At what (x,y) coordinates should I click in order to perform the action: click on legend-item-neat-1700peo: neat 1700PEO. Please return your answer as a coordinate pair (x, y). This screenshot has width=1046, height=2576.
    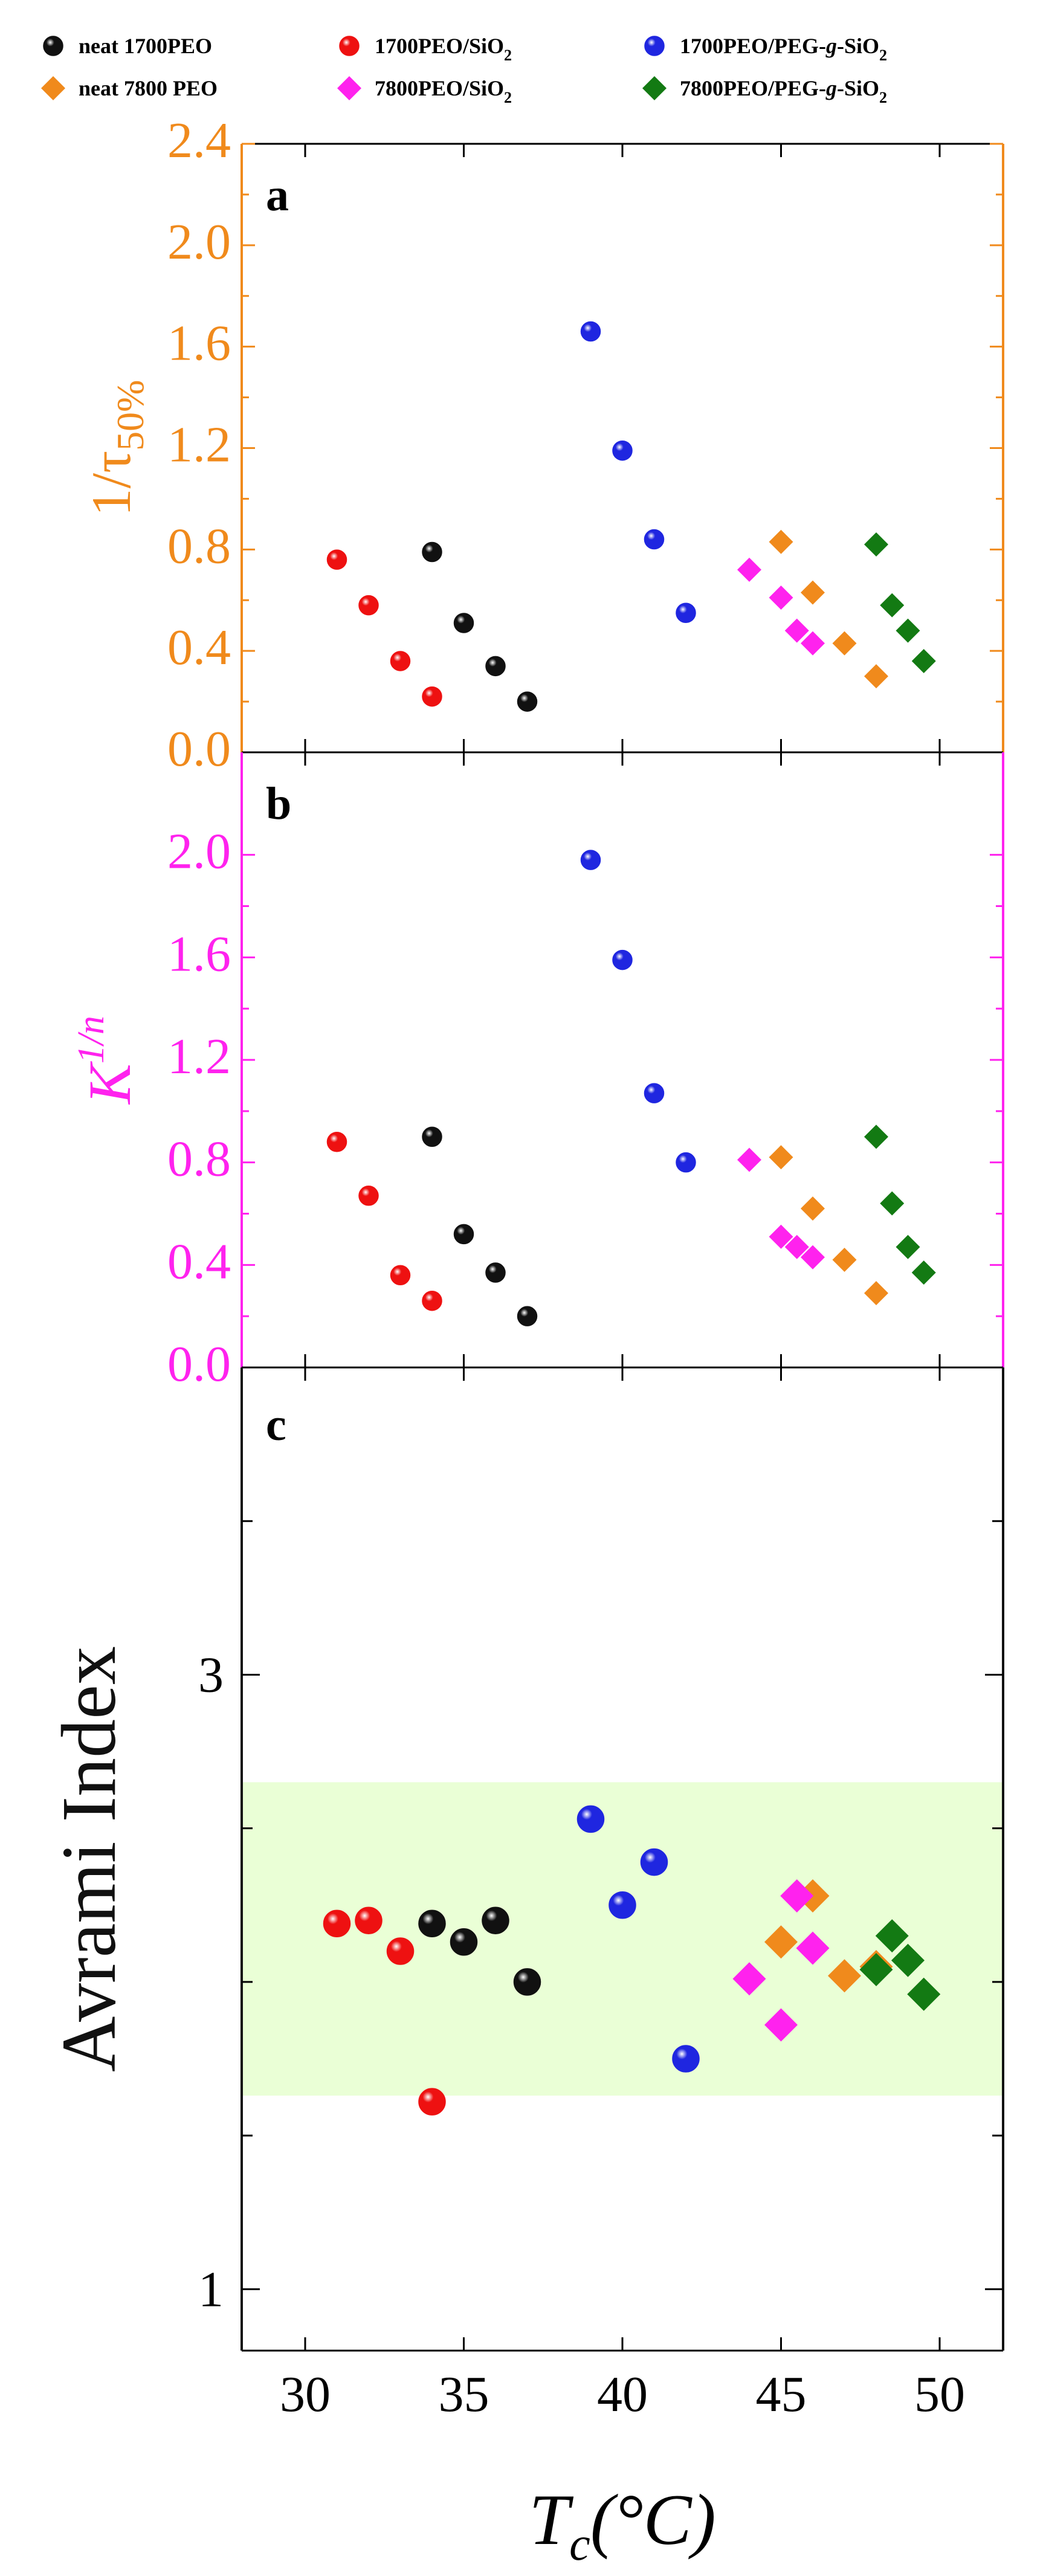
    Looking at the image, I should click on (128, 46).